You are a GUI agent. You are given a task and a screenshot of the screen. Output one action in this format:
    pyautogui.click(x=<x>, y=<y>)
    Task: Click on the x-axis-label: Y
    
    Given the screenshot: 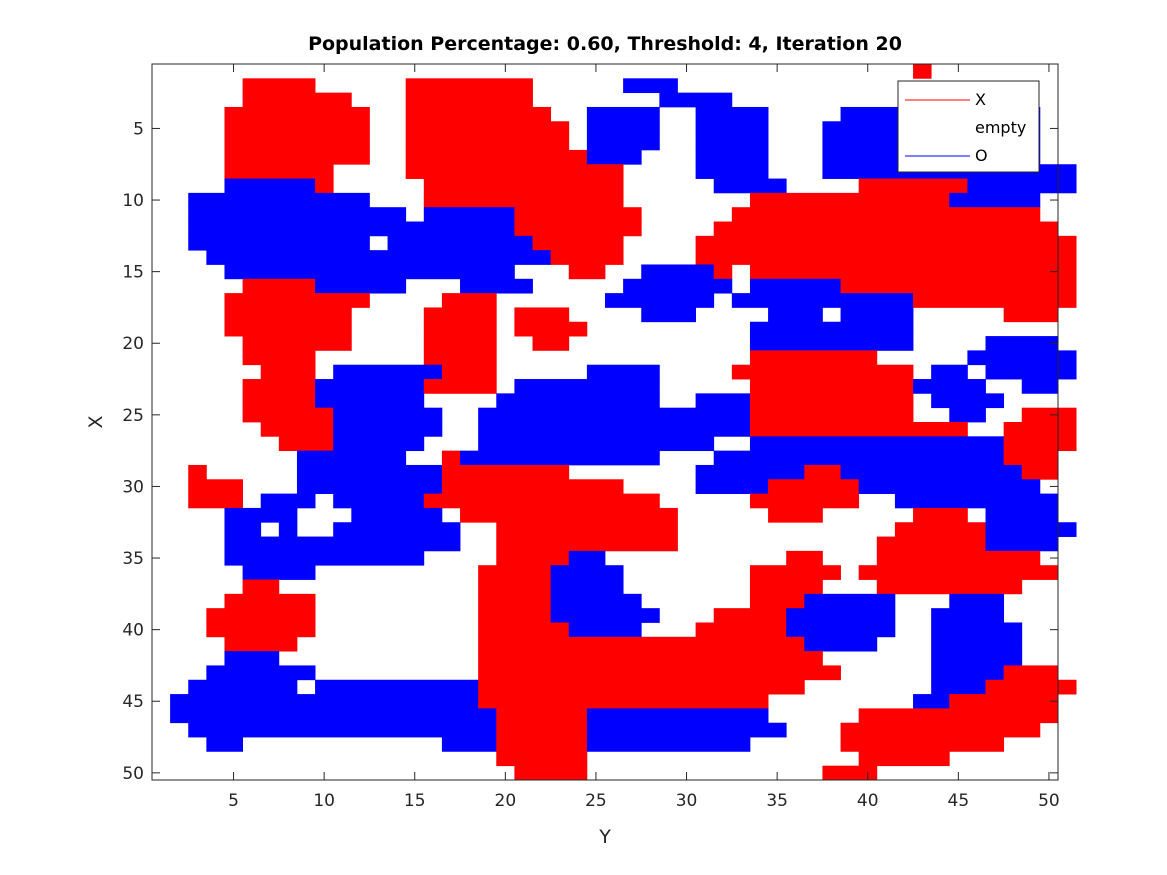 What is the action you would take?
    pyautogui.click(x=604, y=837)
    